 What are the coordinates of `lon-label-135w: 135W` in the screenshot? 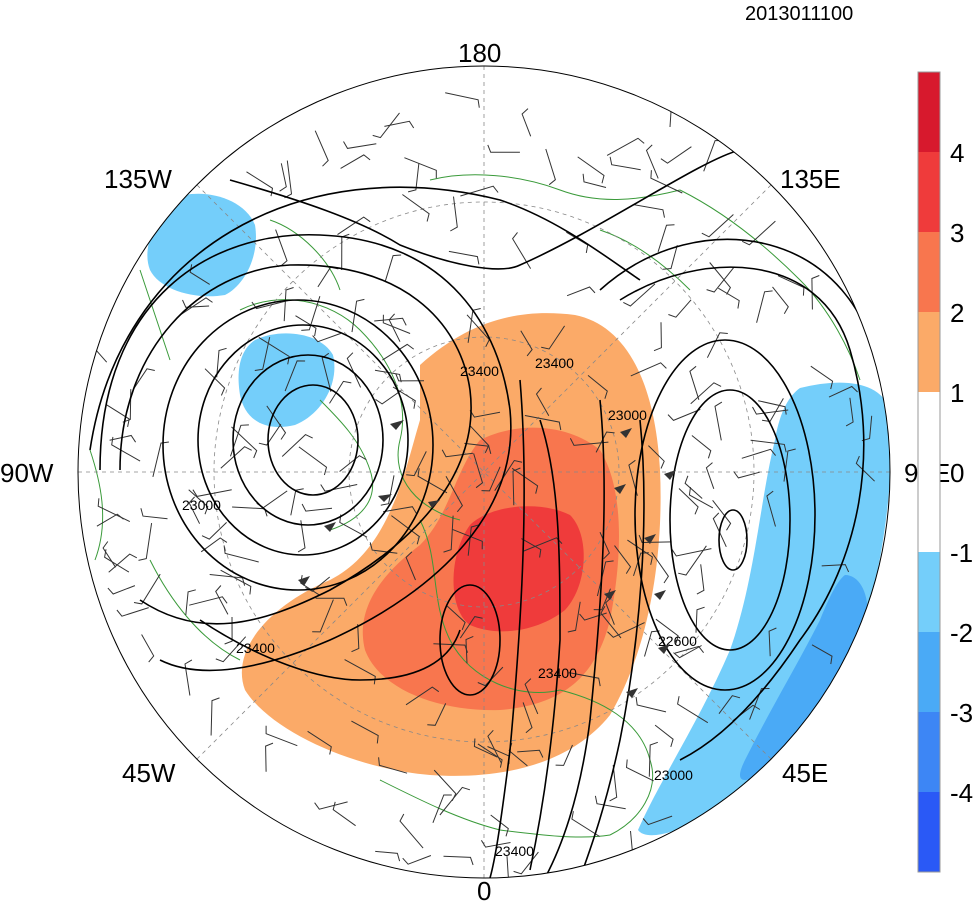 It's located at (138, 179).